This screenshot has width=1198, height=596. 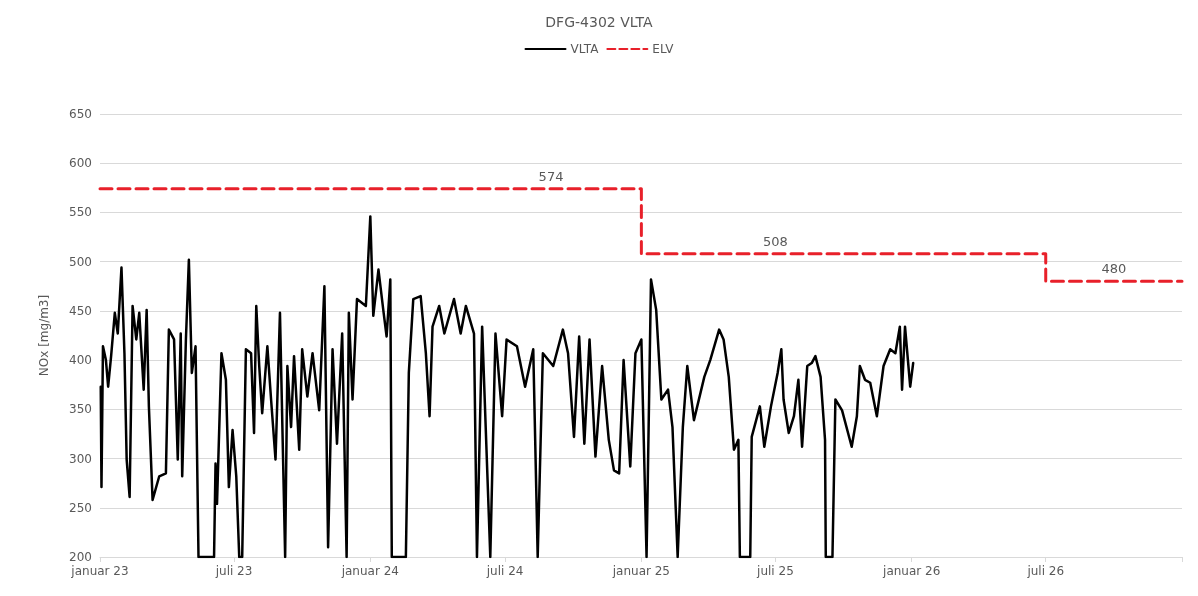 What do you see at coordinates (1114, 269) in the screenshot?
I see `annotation: 480` at bounding box center [1114, 269].